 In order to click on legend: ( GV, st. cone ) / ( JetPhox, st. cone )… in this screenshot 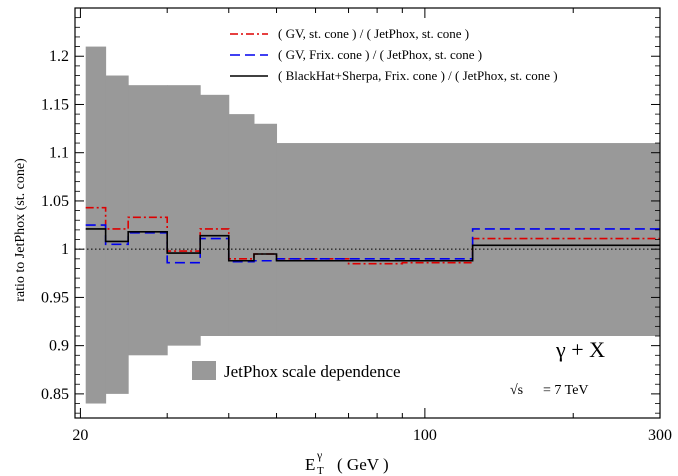, I will do `click(394, 54)`.